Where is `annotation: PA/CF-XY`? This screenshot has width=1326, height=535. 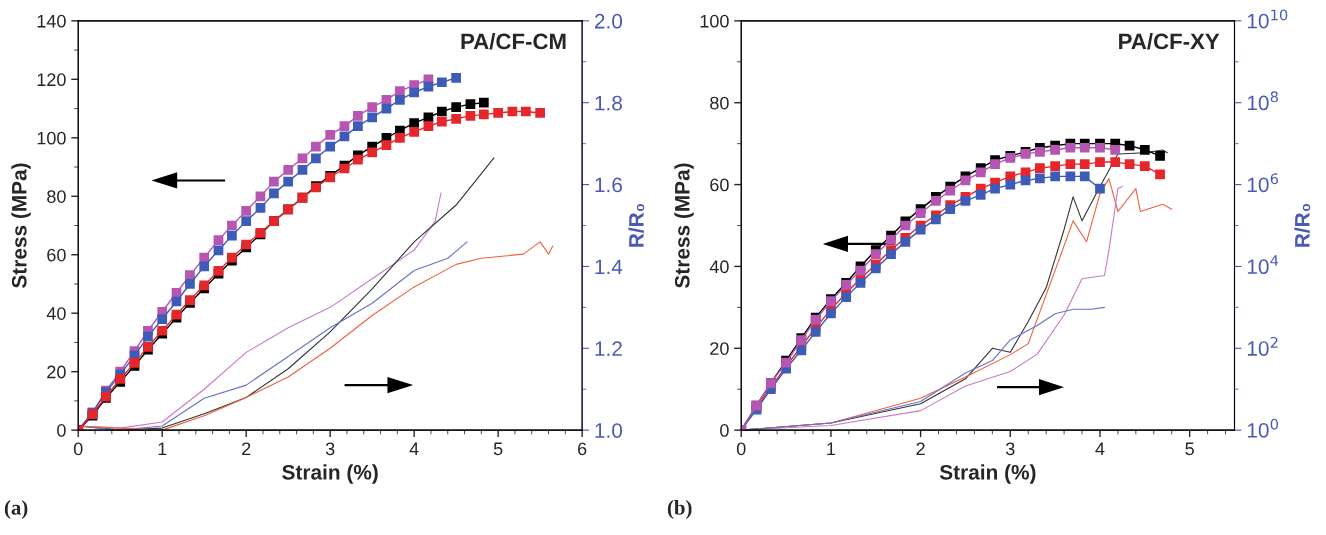
annotation: PA/CF-XY is located at coordinates (1169, 41).